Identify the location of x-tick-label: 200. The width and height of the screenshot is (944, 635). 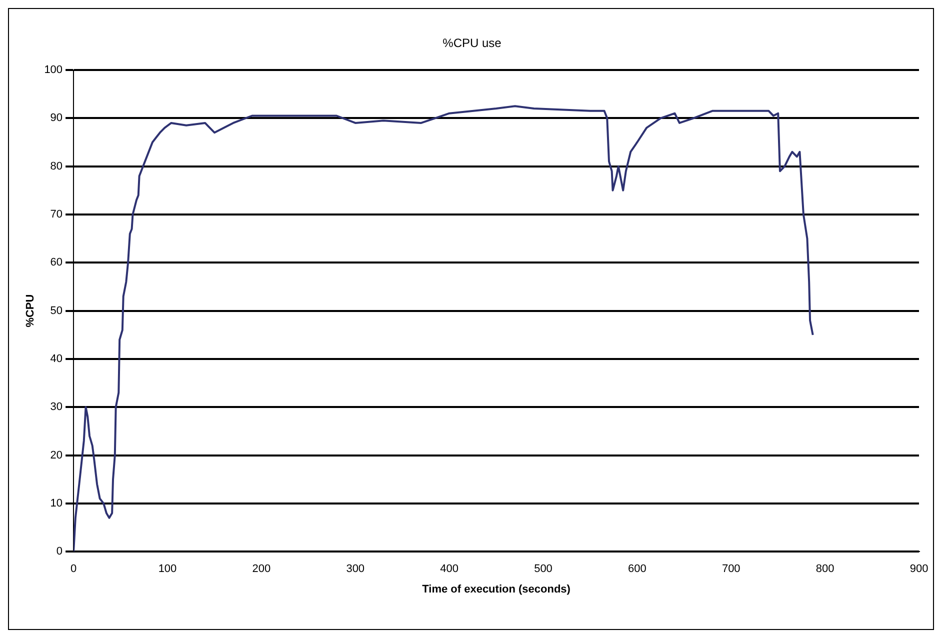
(261, 569).